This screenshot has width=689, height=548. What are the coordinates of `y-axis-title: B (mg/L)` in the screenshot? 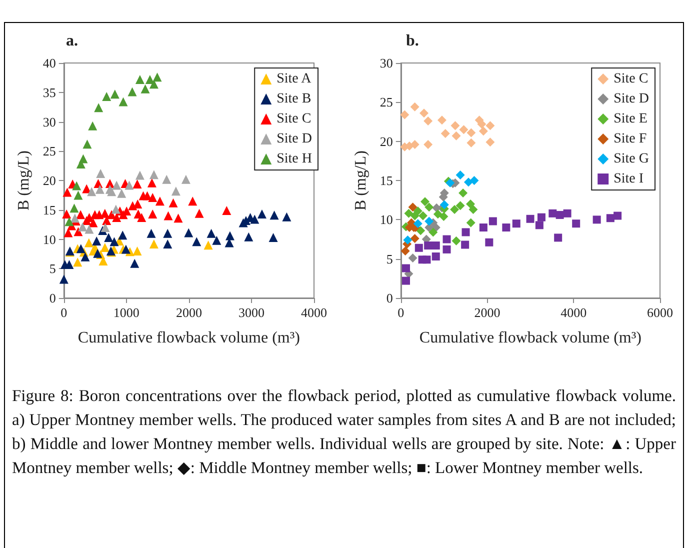 It's located at (24, 180).